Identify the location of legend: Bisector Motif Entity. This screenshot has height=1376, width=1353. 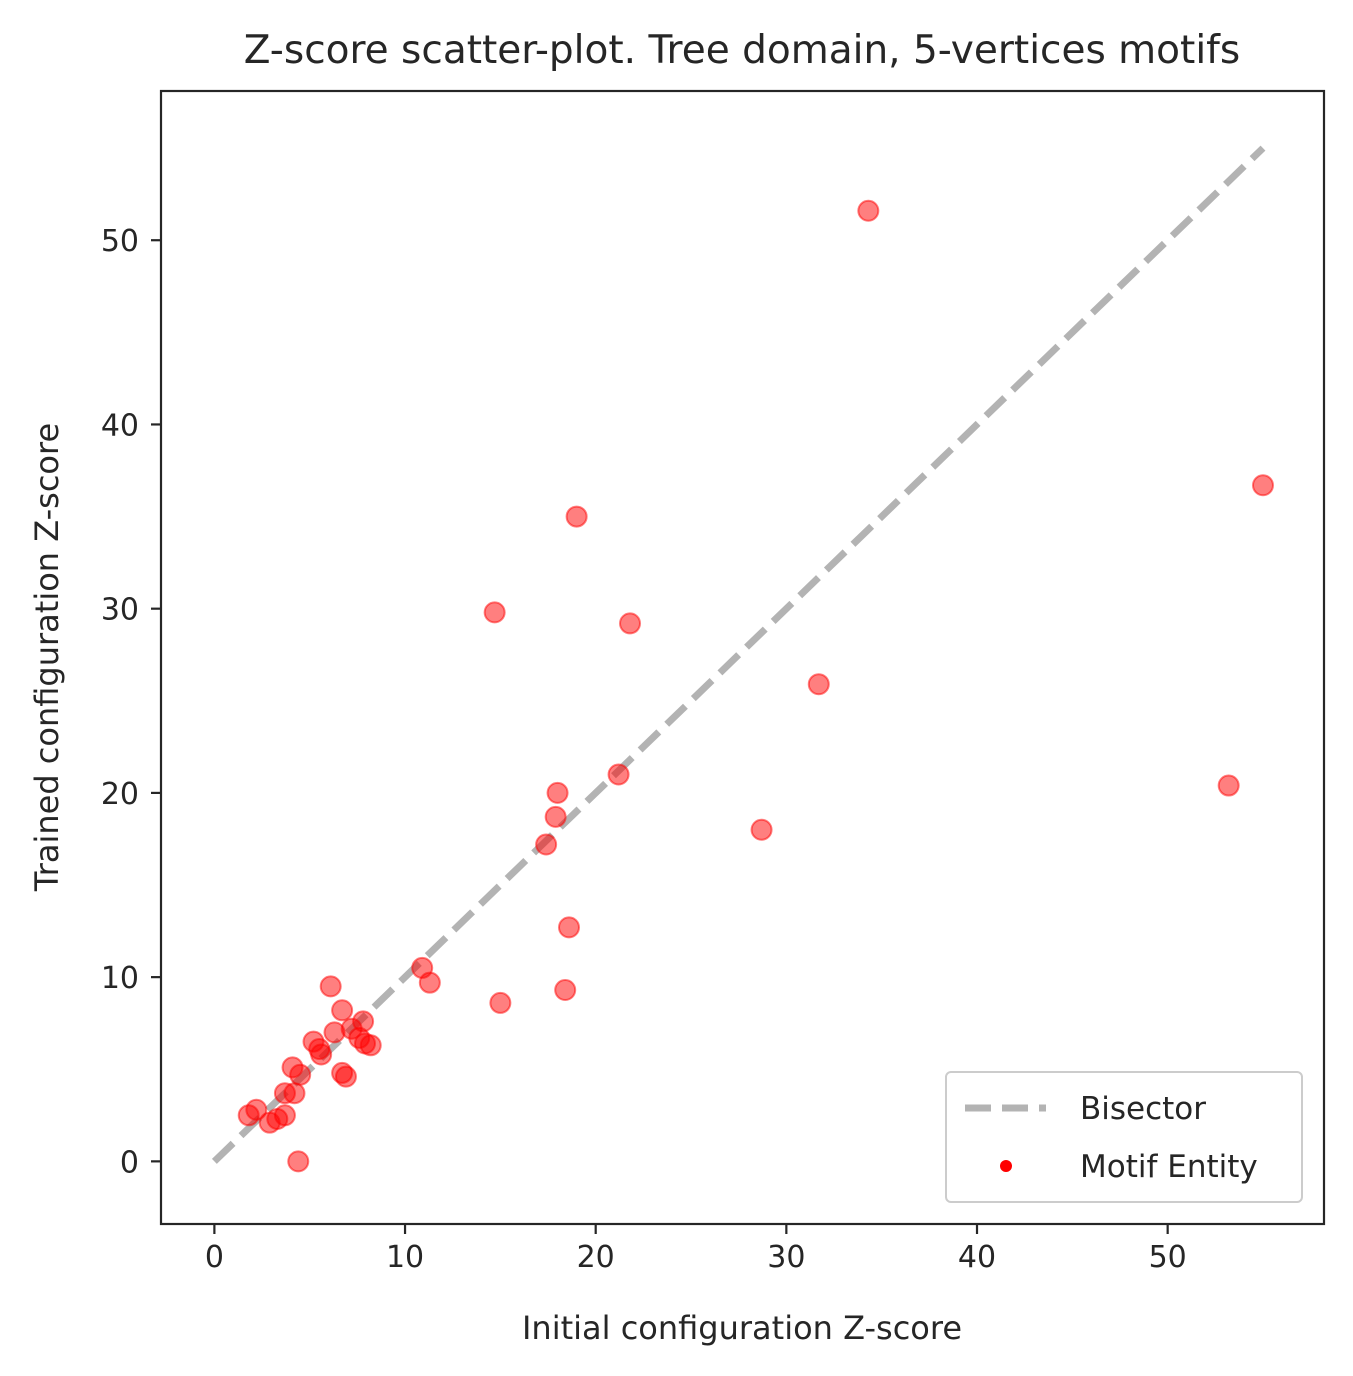
(1124, 1137).